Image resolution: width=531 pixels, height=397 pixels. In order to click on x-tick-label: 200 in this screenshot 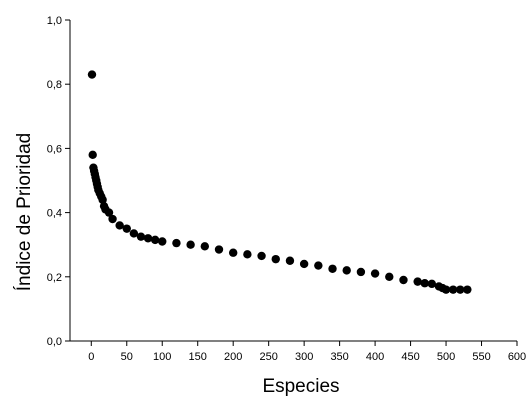, I will do `click(233, 357)`.